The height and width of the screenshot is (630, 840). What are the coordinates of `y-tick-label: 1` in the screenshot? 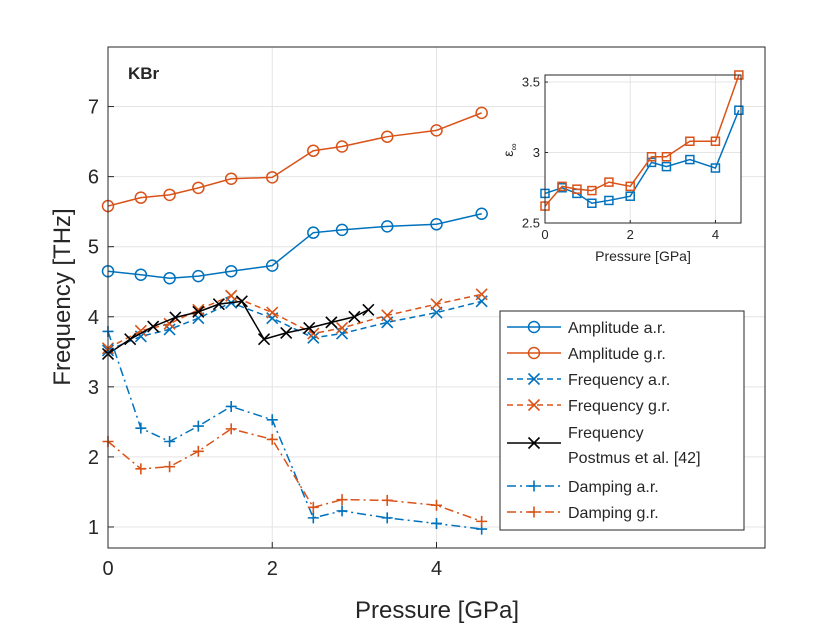 It's located at (93, 528).